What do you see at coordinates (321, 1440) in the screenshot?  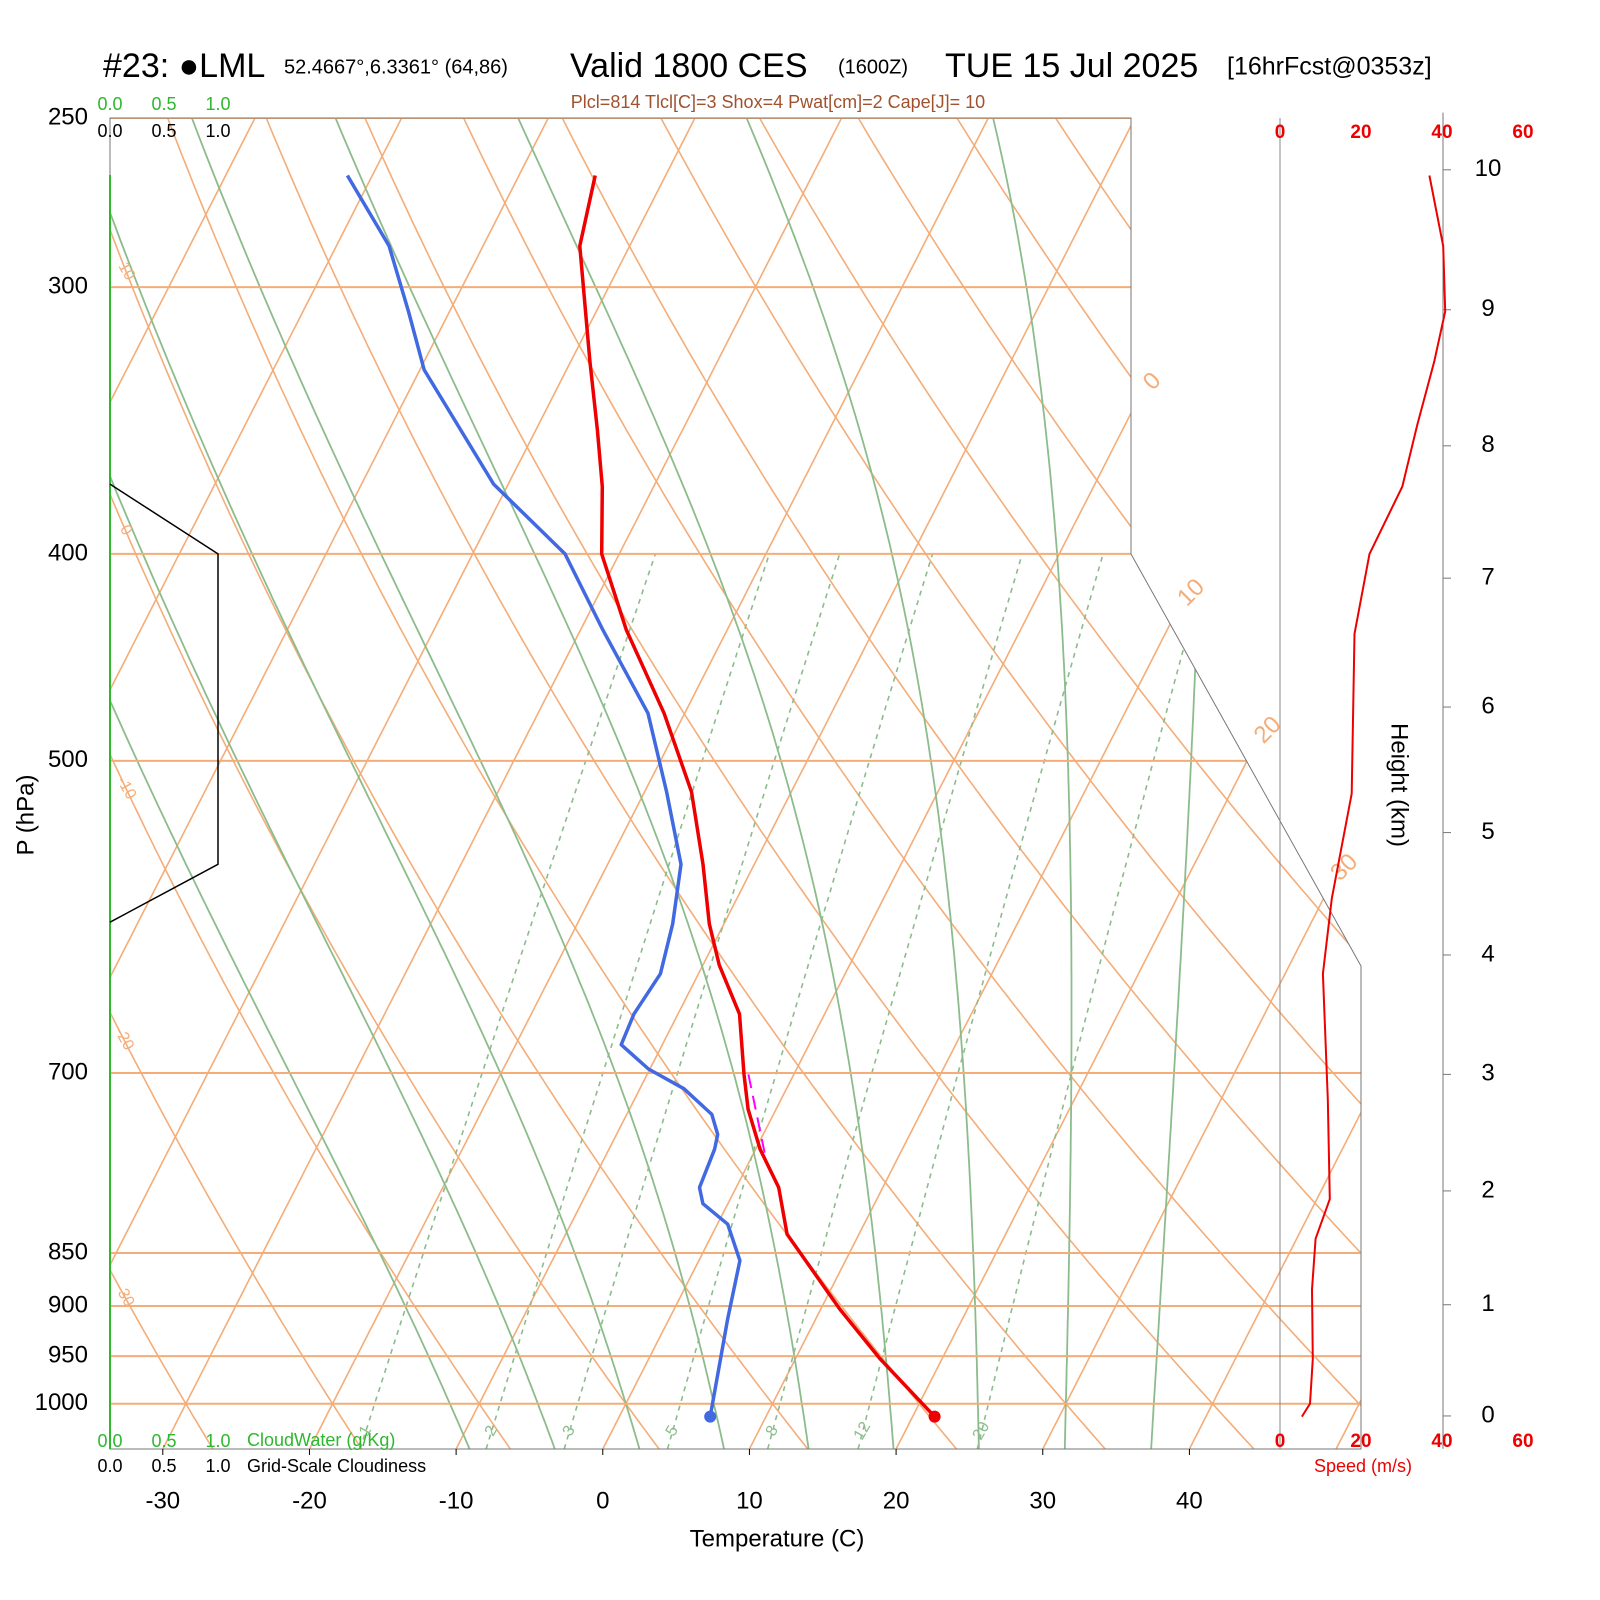 I see `cloud-water-label: CloudWater (g/Kg)` at bounding box center [321, 1440].